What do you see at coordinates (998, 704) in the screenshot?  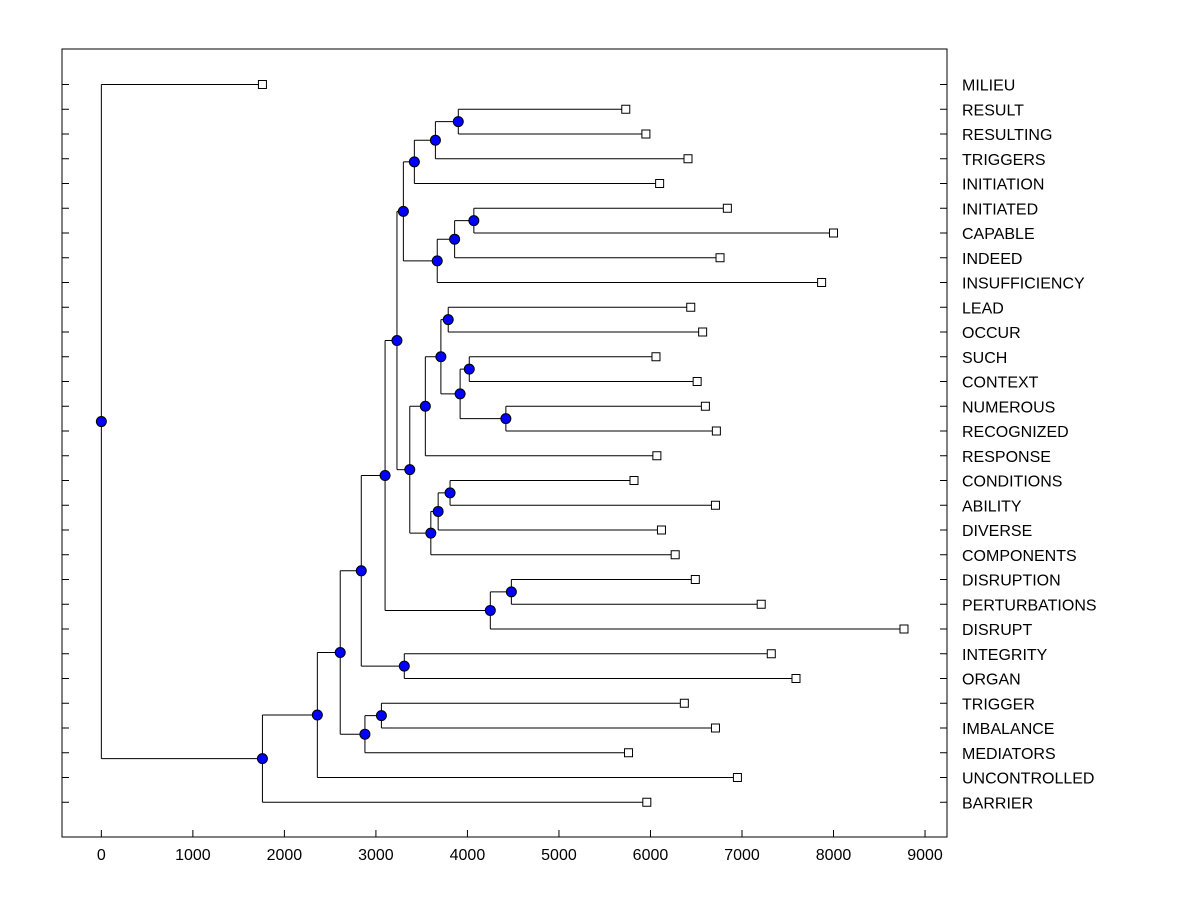 I see `leaf-label: TRIGGER` at bounding box center [998, 704].